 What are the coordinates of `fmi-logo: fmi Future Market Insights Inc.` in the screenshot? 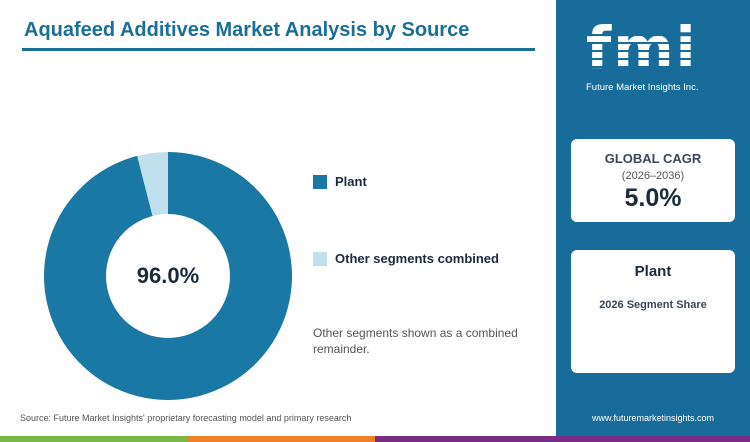 It's located at (654, 56).